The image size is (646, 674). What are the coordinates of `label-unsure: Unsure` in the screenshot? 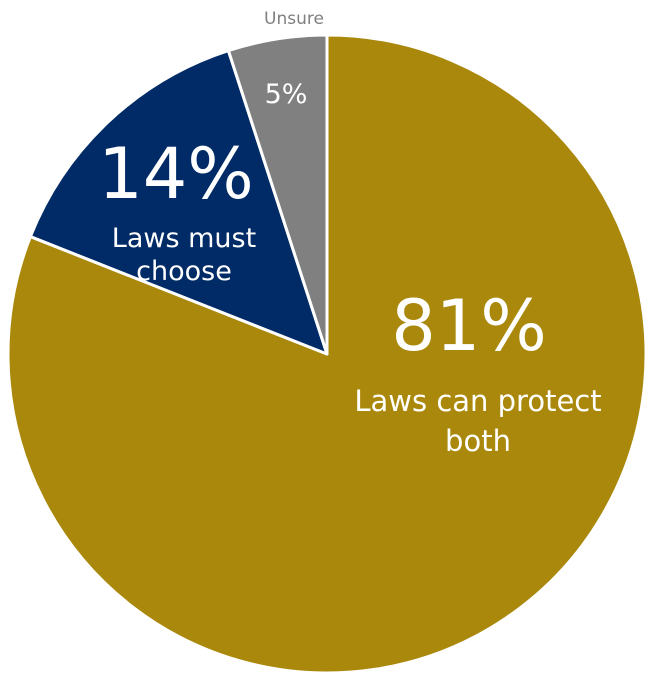 It's located at (294, 19).